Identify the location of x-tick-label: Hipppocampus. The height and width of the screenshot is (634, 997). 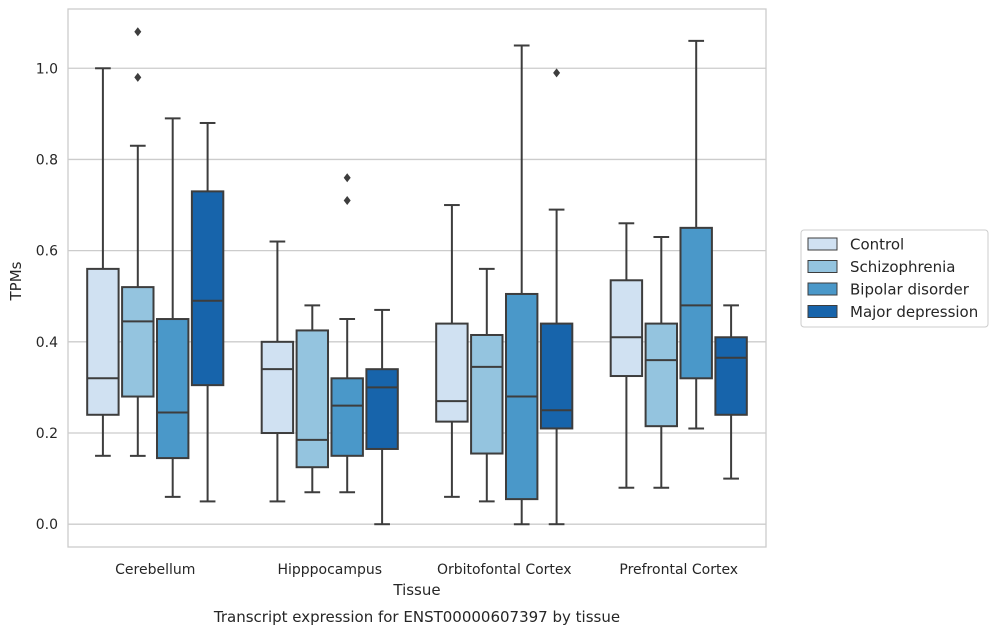
(329, 570).